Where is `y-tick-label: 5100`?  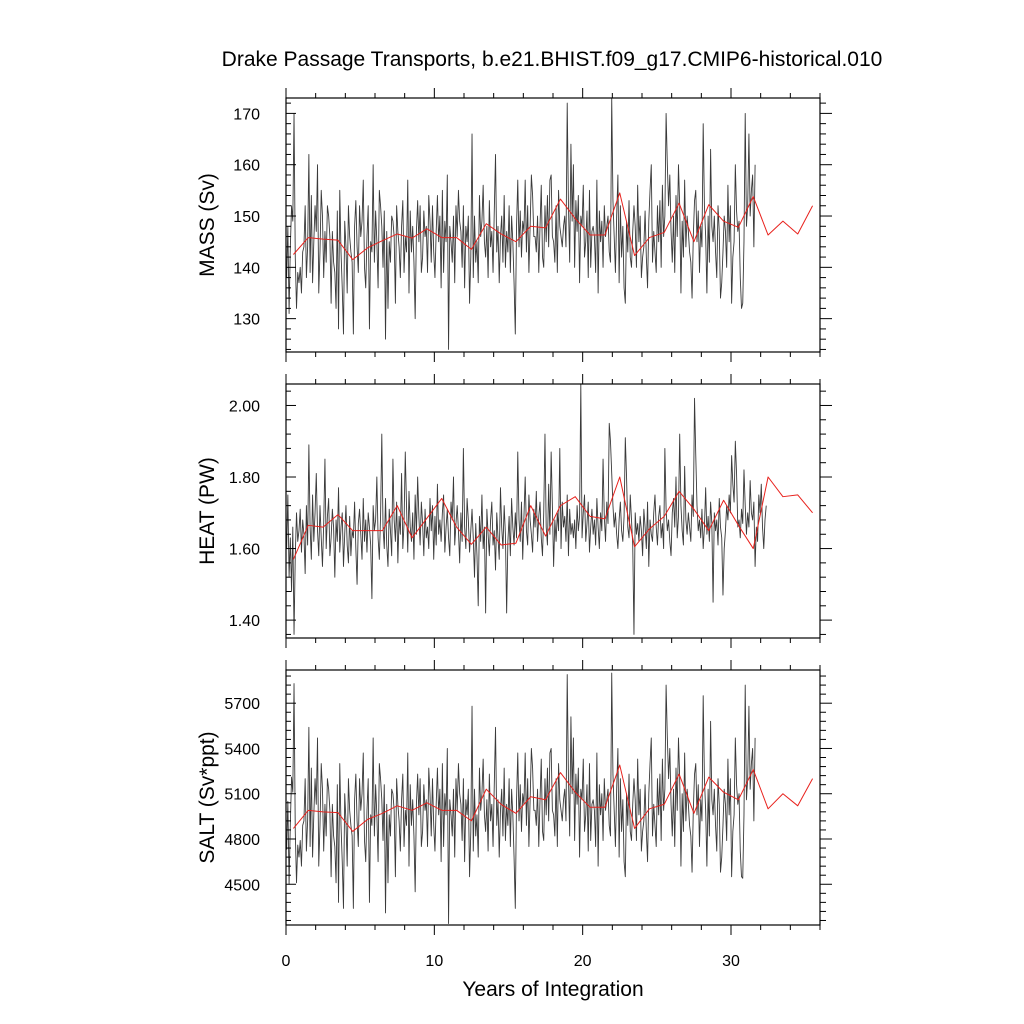
y-tick-label: 5100 is located at coordinates (242, 795).